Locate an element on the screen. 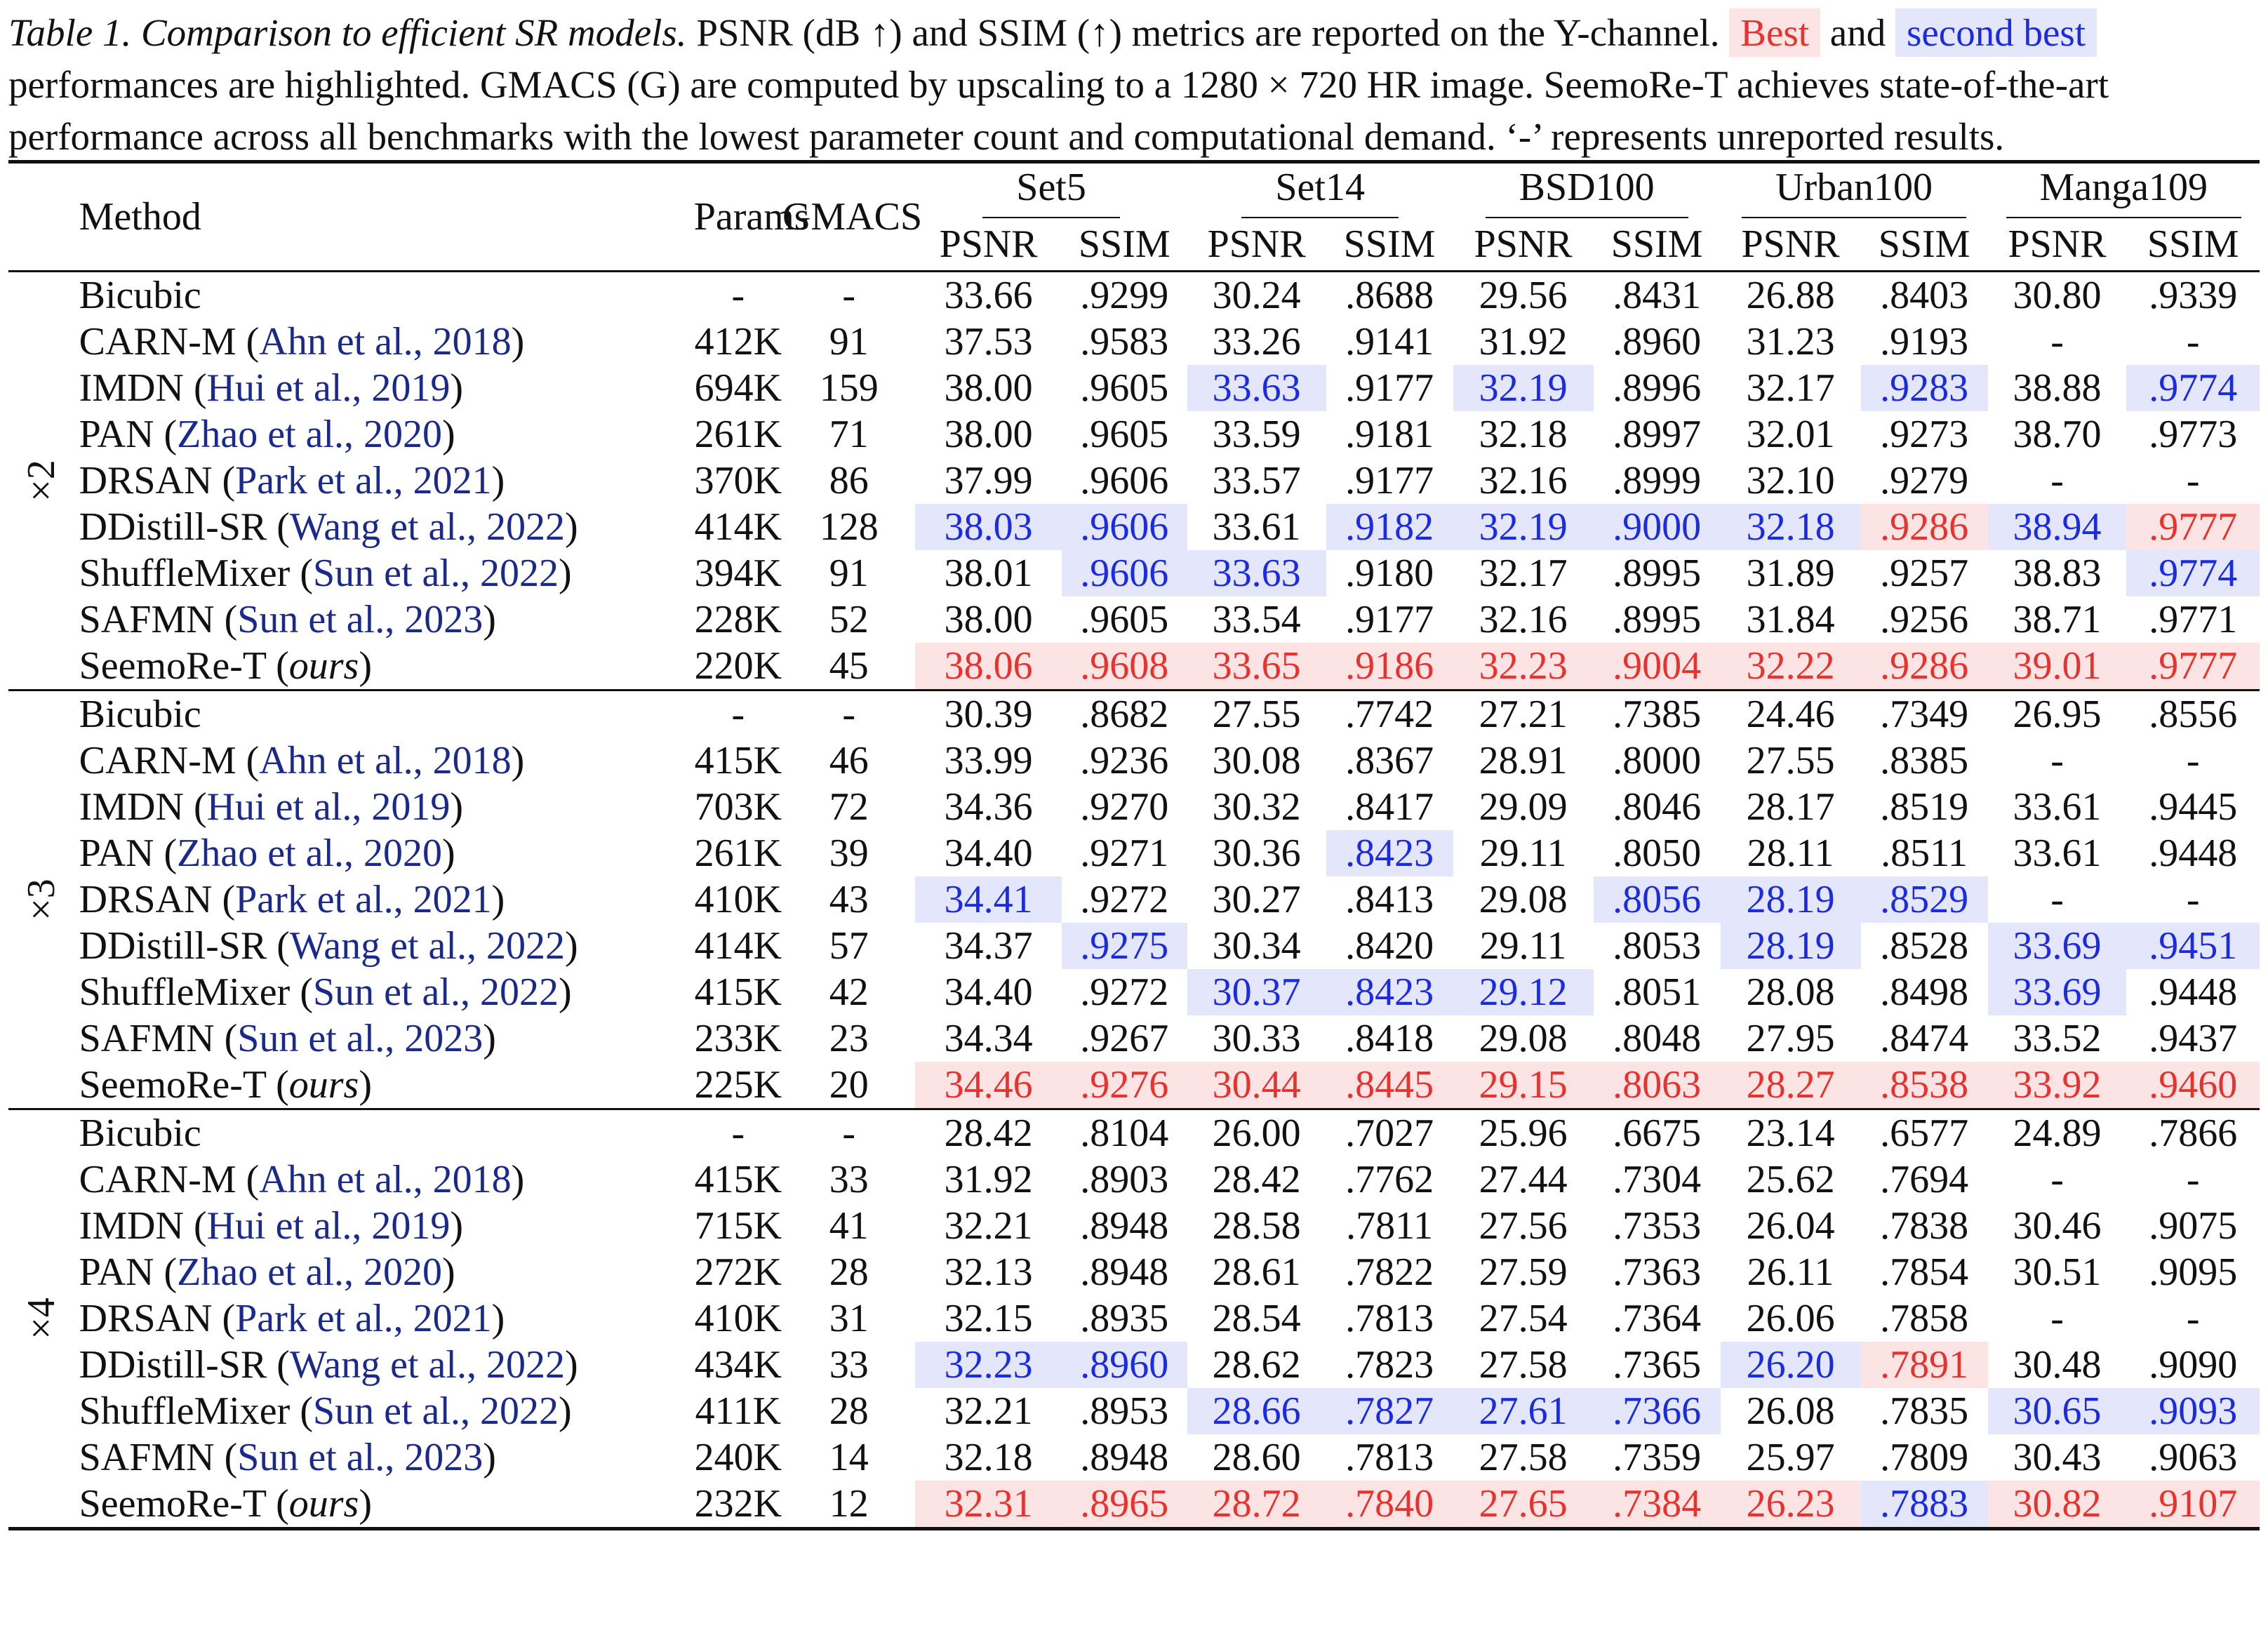 Image resolution: width=2268 pixels, height=1628 pixels. ssim-cell: .7822 is located at coordinates (1389, 1272).